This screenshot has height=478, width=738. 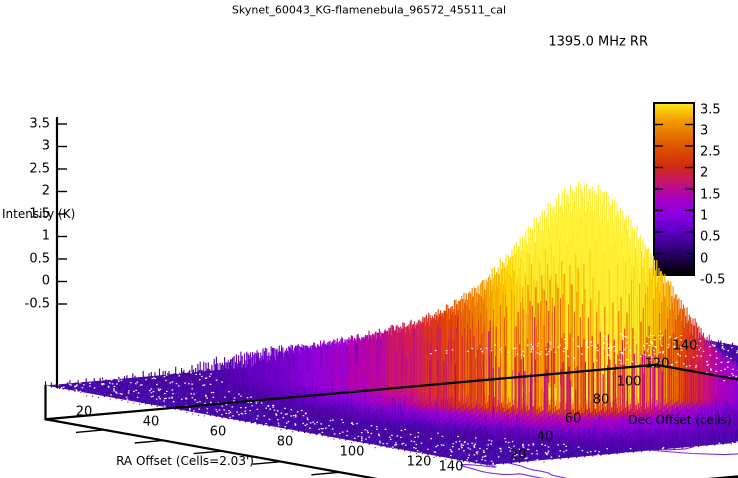 I want to click on x-tick: 140, so click(x=451, y=467).